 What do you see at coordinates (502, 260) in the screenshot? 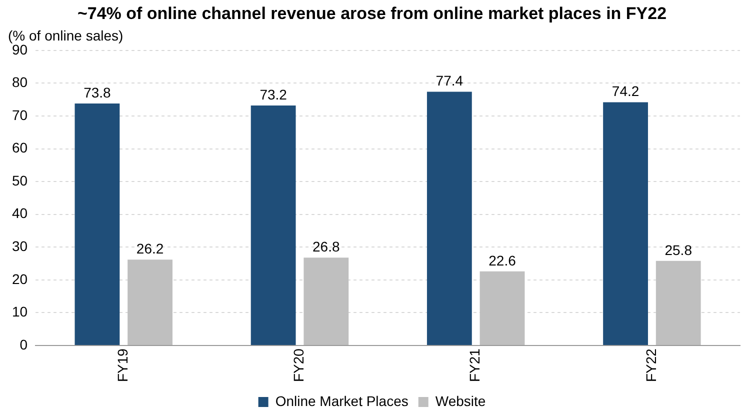
I see `data-label: 22.6` at bounding box center [502, 260].